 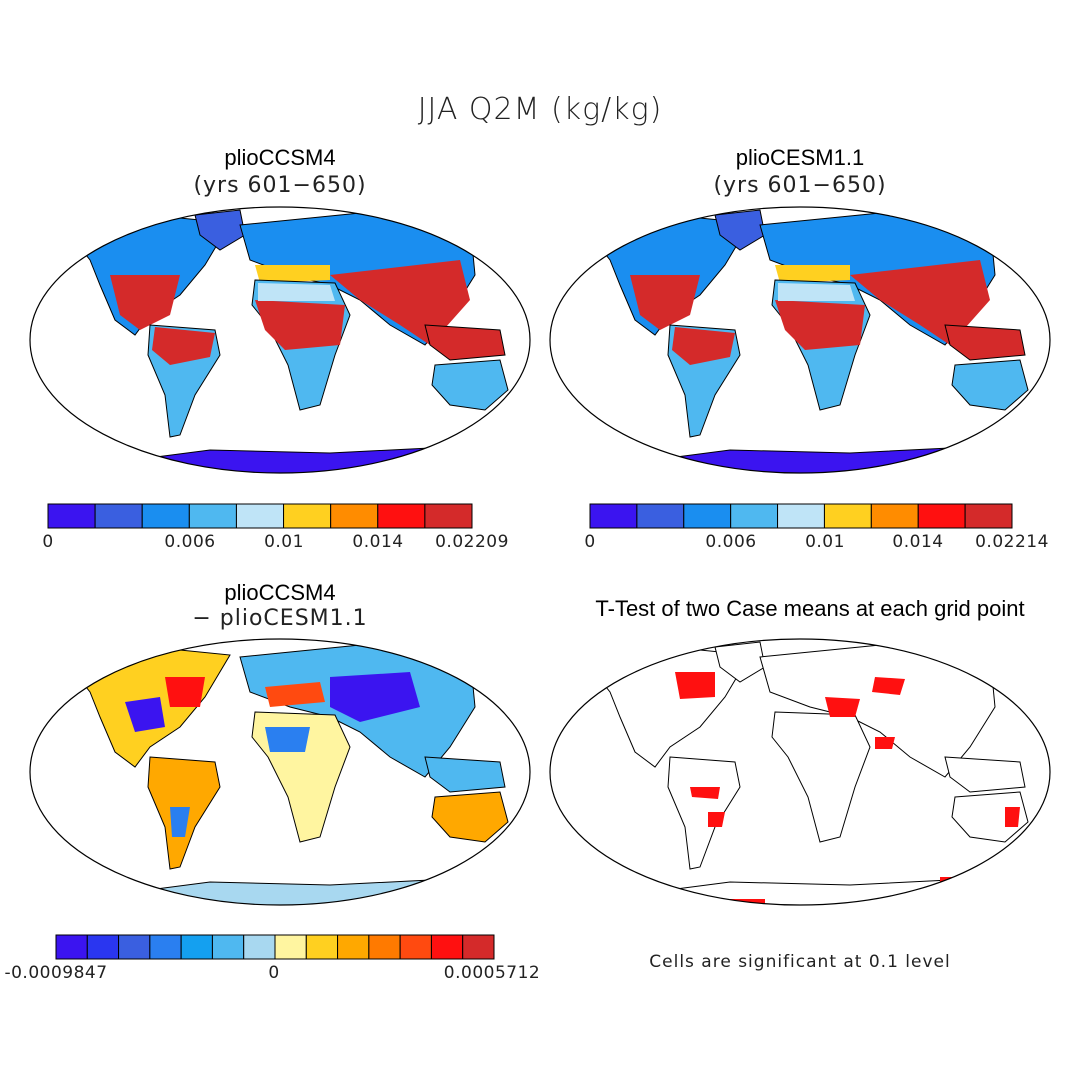 What do you see at coordinates (472, 542) in the screenshot?
I see `tick-label: 0.02209` at bounding box center [472, 542].